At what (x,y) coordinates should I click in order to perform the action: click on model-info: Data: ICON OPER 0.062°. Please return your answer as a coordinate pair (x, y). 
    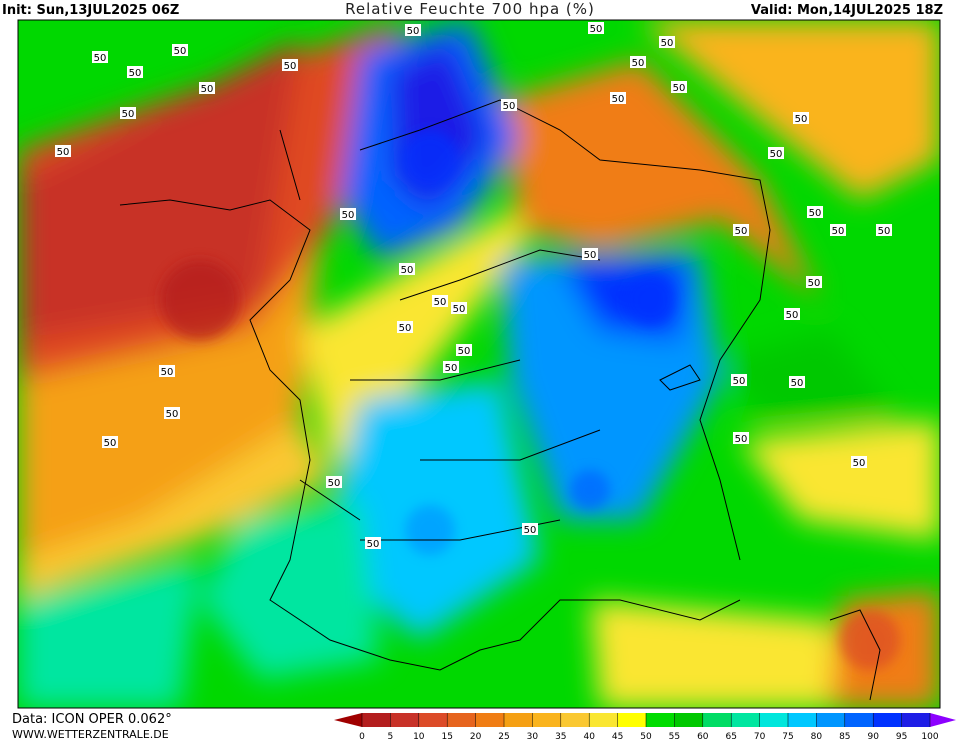
    Looking at the image, I should click on (92, 719).